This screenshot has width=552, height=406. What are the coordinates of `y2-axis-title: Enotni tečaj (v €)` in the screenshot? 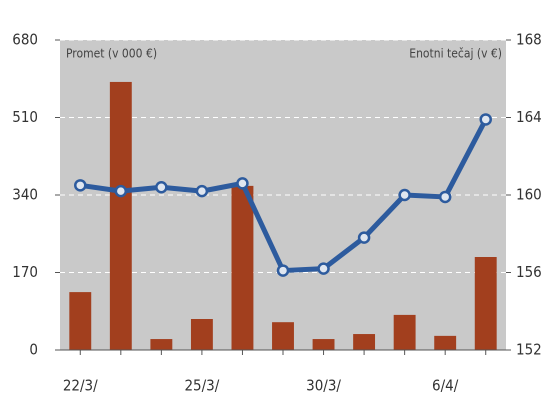 It's located at (455, 54).